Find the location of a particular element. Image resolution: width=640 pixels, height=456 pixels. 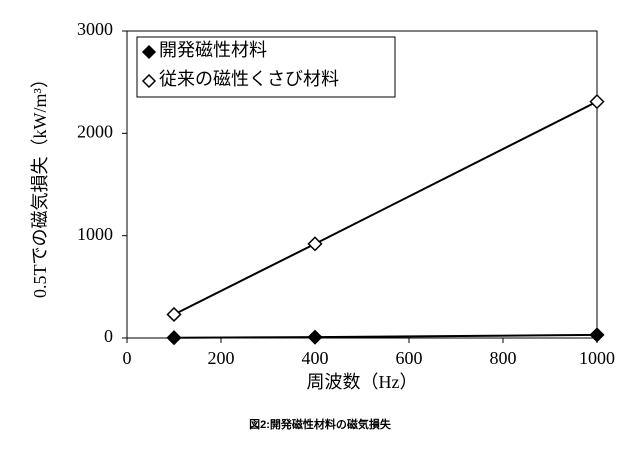

x-tick-label: 0 is located at coordinates (127, 358).